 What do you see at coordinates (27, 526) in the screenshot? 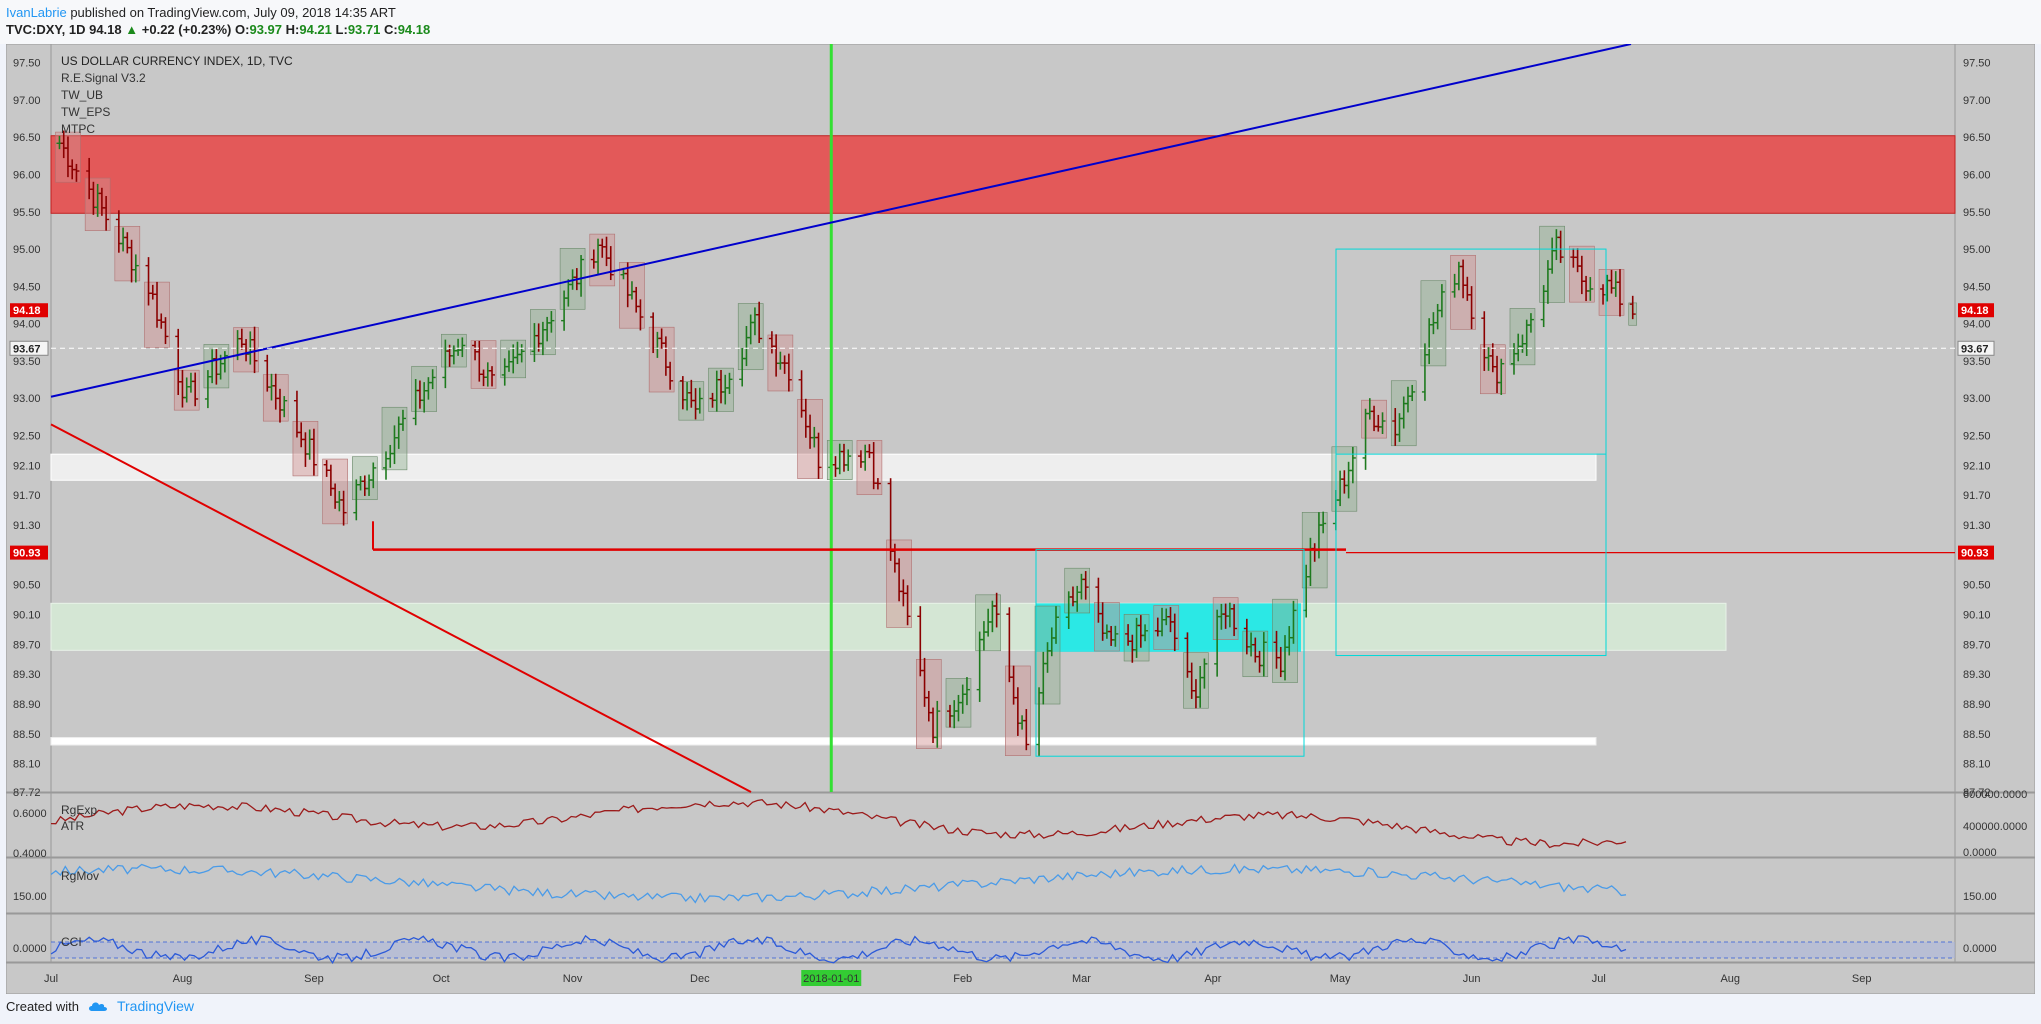
I see `price-tick-left: 91.30` at bounding box center [27, 526].